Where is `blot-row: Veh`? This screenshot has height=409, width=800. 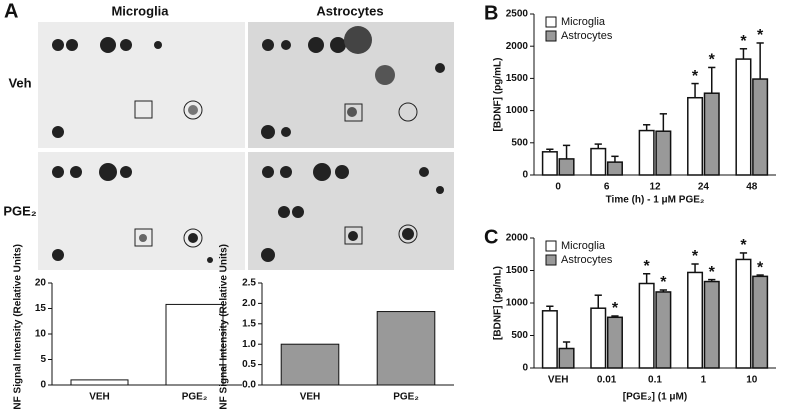
blot-row: Veh is located at coordinates (19, 82).